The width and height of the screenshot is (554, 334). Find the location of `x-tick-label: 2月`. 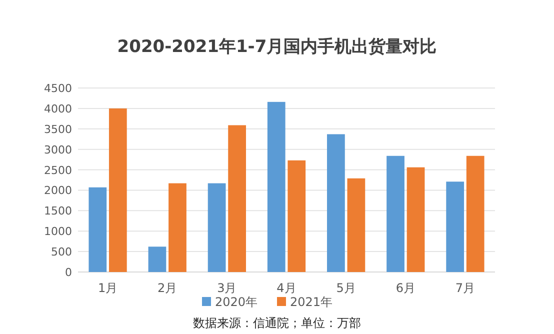

x-tick-label: 2月 is located at coordinates (168, 288).